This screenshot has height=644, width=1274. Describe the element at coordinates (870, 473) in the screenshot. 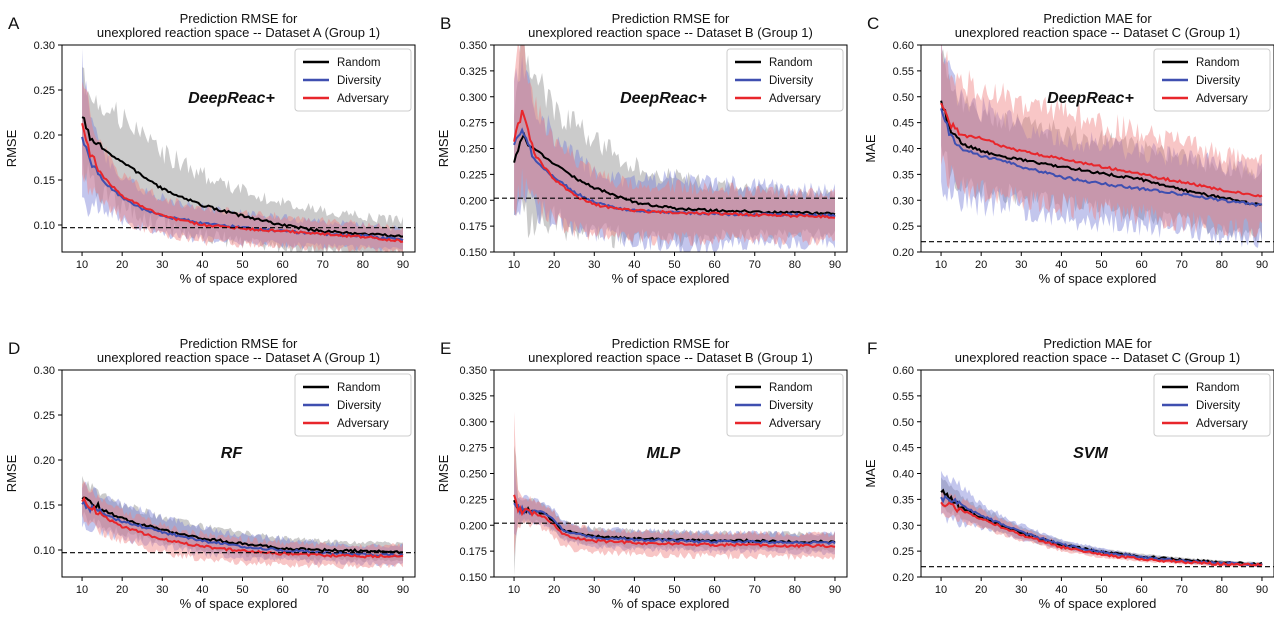

I see `y-axis-label: MAE` at that location.